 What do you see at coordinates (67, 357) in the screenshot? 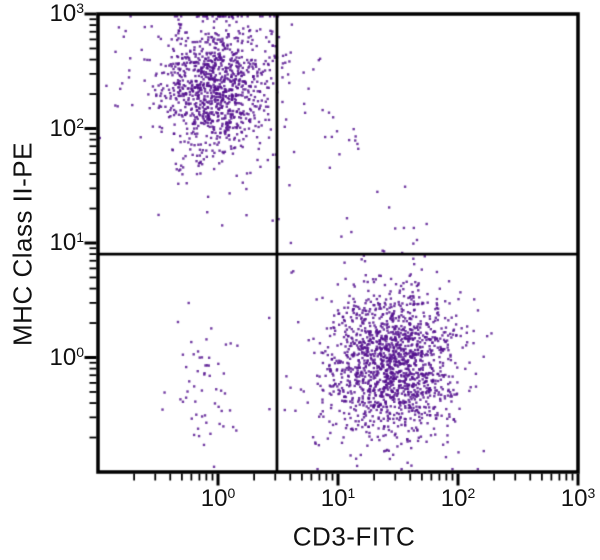
I see `y-tick-label-10e0: 100` at bounding box center [67, 357].